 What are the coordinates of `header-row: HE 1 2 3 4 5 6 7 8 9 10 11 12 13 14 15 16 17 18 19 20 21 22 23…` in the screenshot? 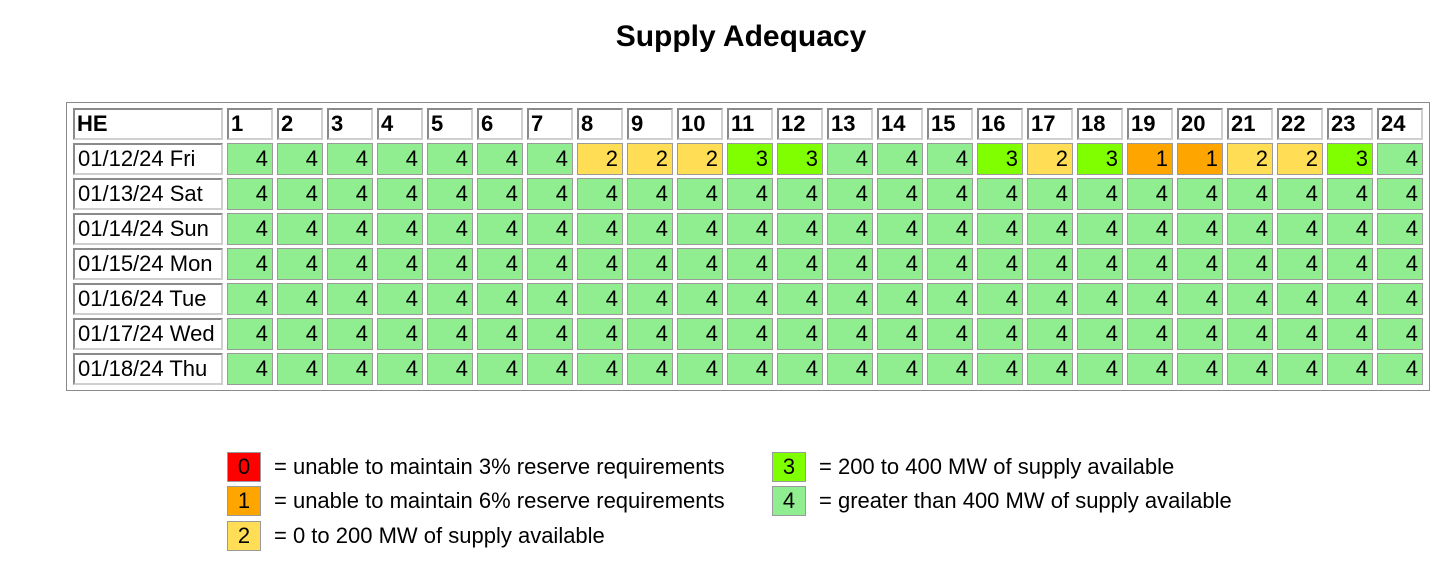 It's located at (748, 124).